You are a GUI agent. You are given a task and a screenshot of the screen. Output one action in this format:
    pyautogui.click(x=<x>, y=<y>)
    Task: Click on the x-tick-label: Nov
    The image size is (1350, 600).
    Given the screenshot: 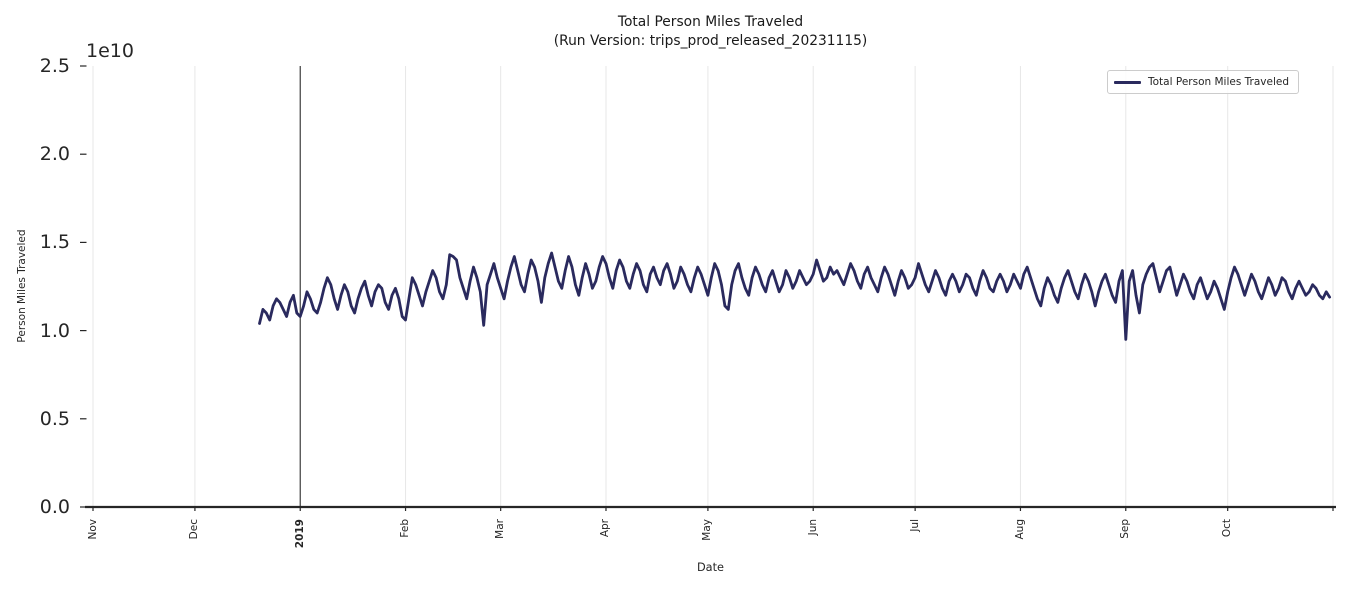 What is the action you would take?
    pyautogui.click(x=92, y=529)
    